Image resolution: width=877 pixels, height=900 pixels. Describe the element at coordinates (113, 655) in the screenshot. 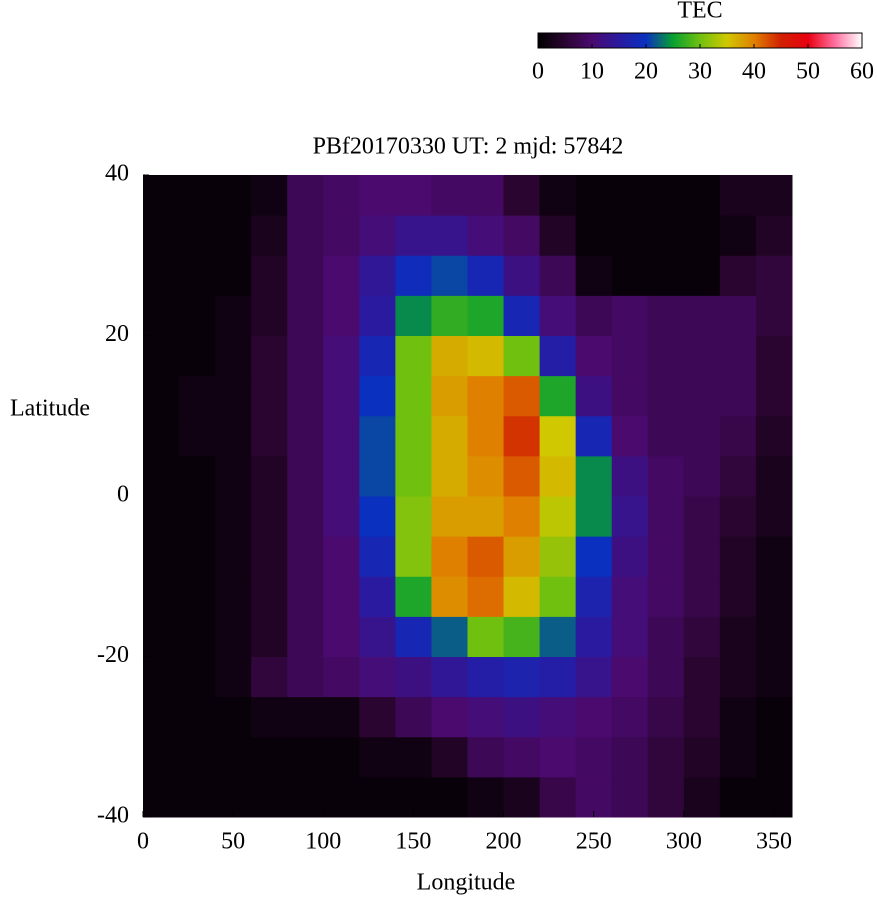

I see `y-tick-label: -20` at that location.